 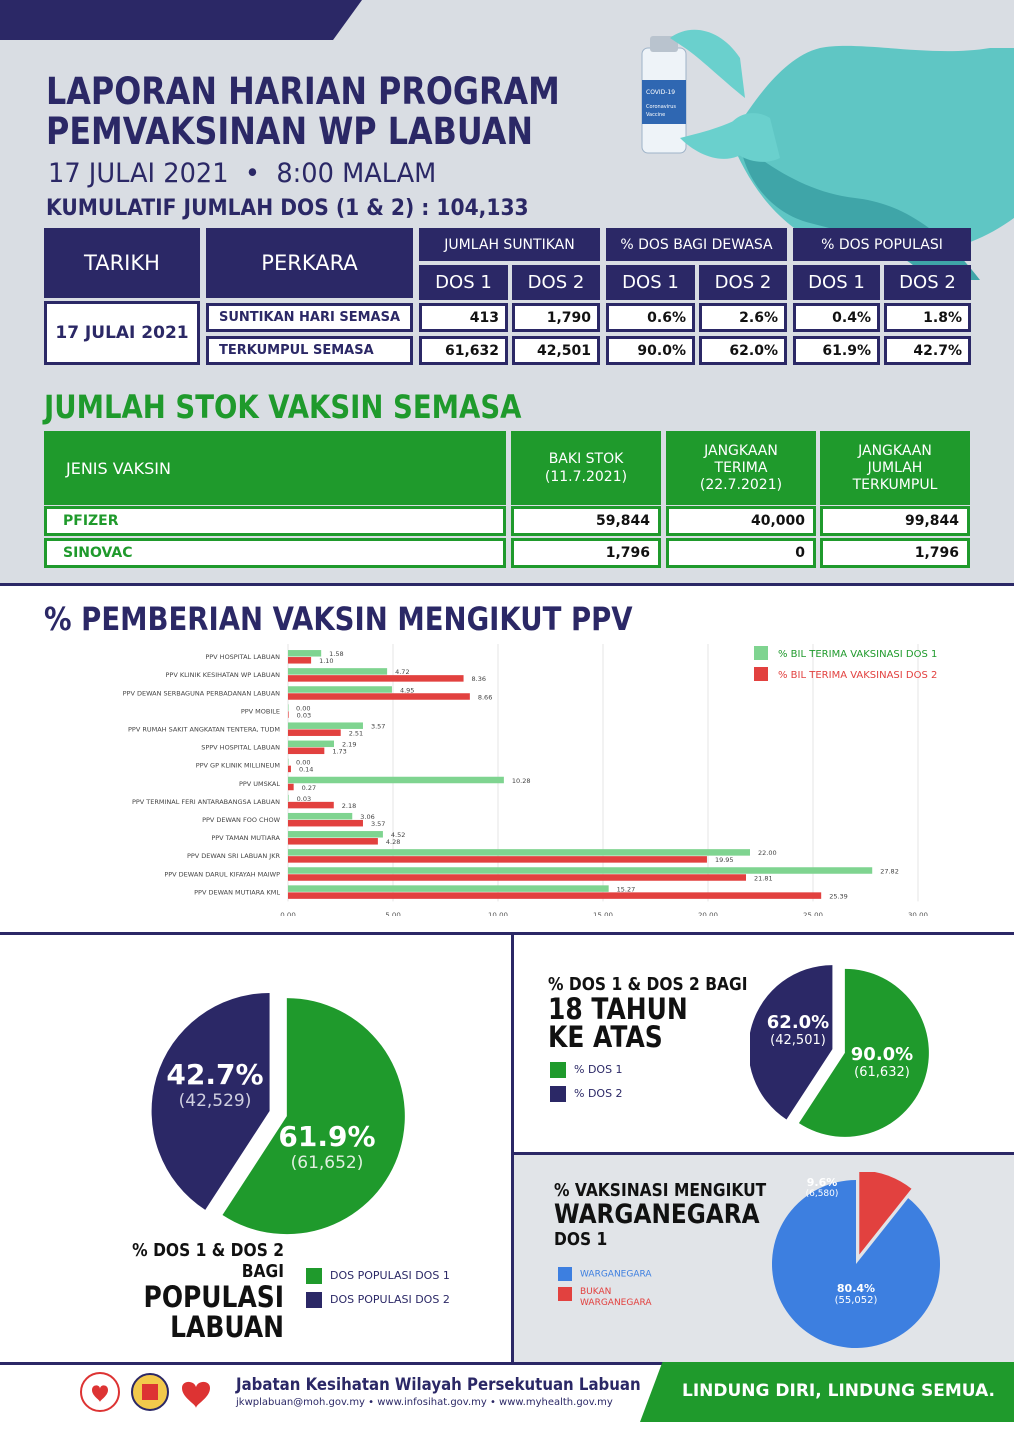 What do you see at coordinates (509, 244) in the screenshot?
I see `group-header-suntikan: JUMLAH SUNTIKAN` at bounding box center [509, 244].